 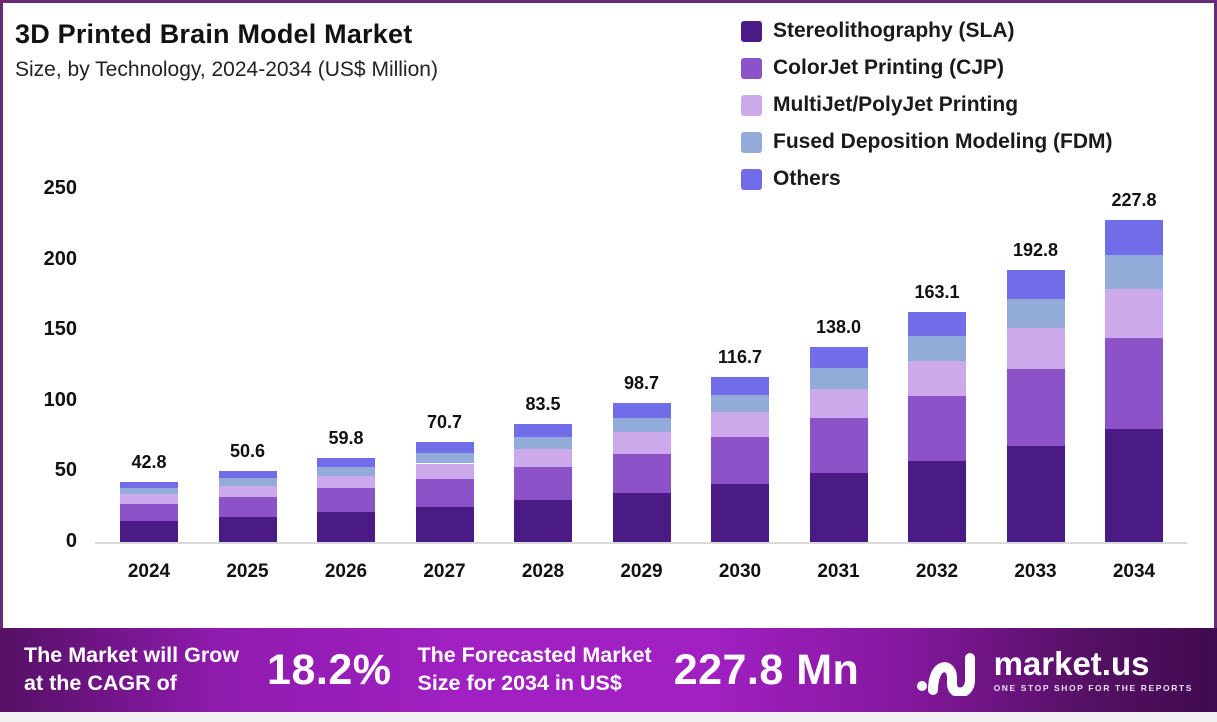 I want to click on legend-item: MultiJet/PolyJet Printing, so click(x=926, y=105).